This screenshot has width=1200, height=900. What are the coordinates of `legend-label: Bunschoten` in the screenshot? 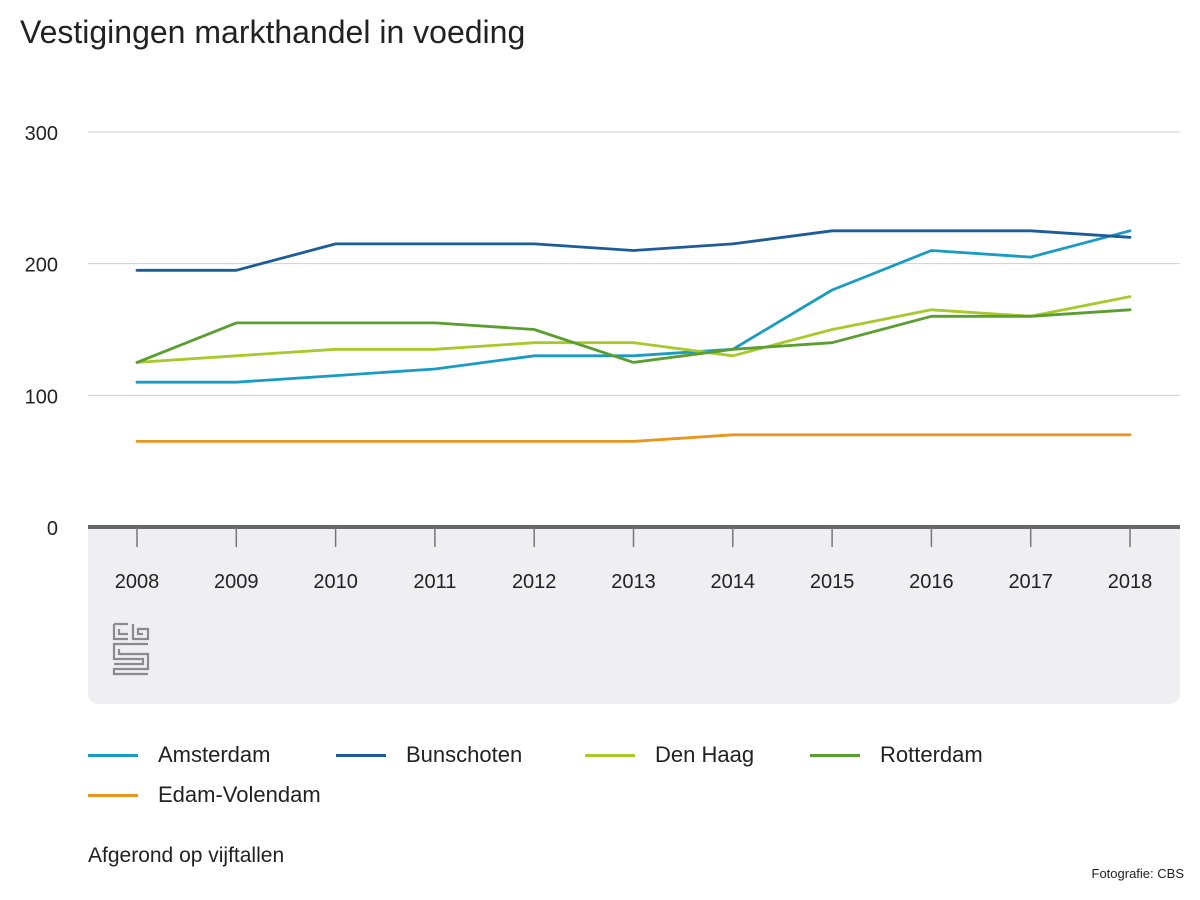 It's located at (464, 754).